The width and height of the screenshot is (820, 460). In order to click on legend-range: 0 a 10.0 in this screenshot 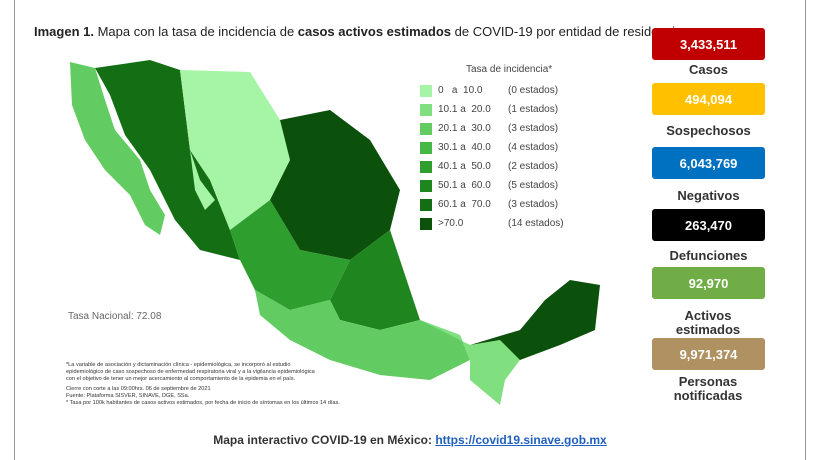, I will do `click(460, 90)`.